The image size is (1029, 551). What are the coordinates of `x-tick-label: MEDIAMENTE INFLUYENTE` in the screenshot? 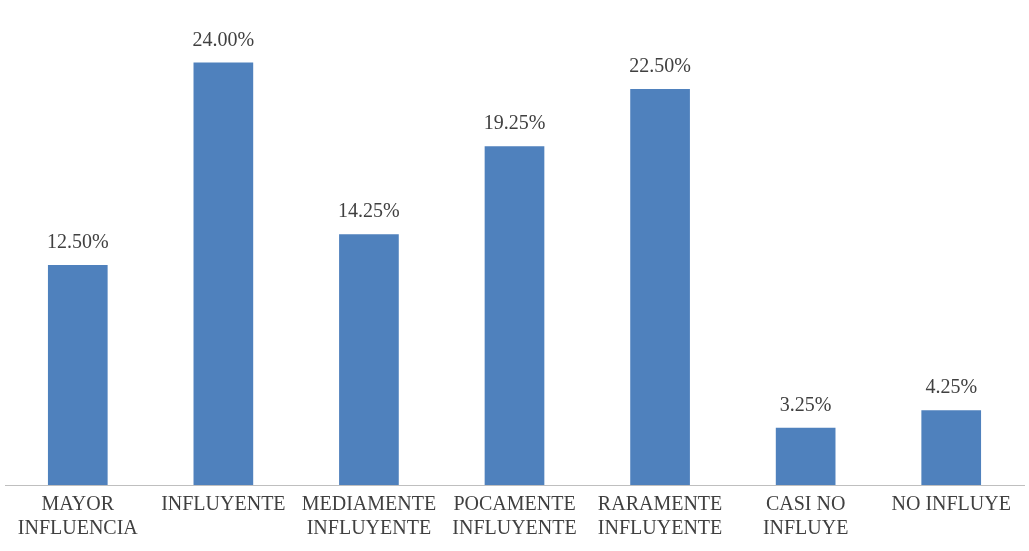 It's located at (369, 515).